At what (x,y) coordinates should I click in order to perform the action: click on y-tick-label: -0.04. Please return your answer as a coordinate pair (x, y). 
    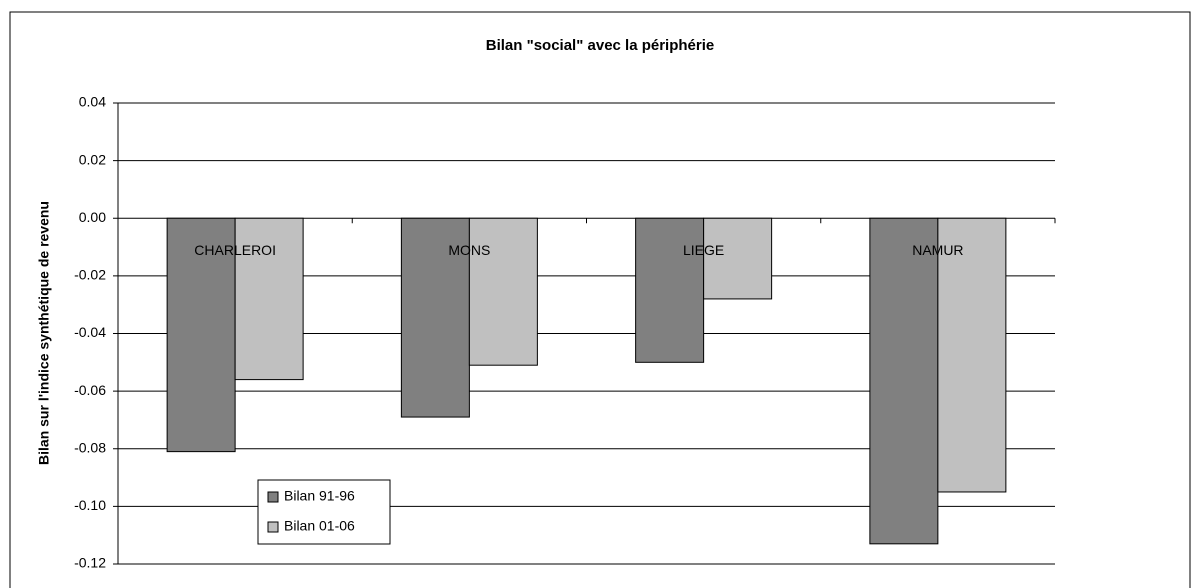
    Looking at the image, I should click on (90, 332).